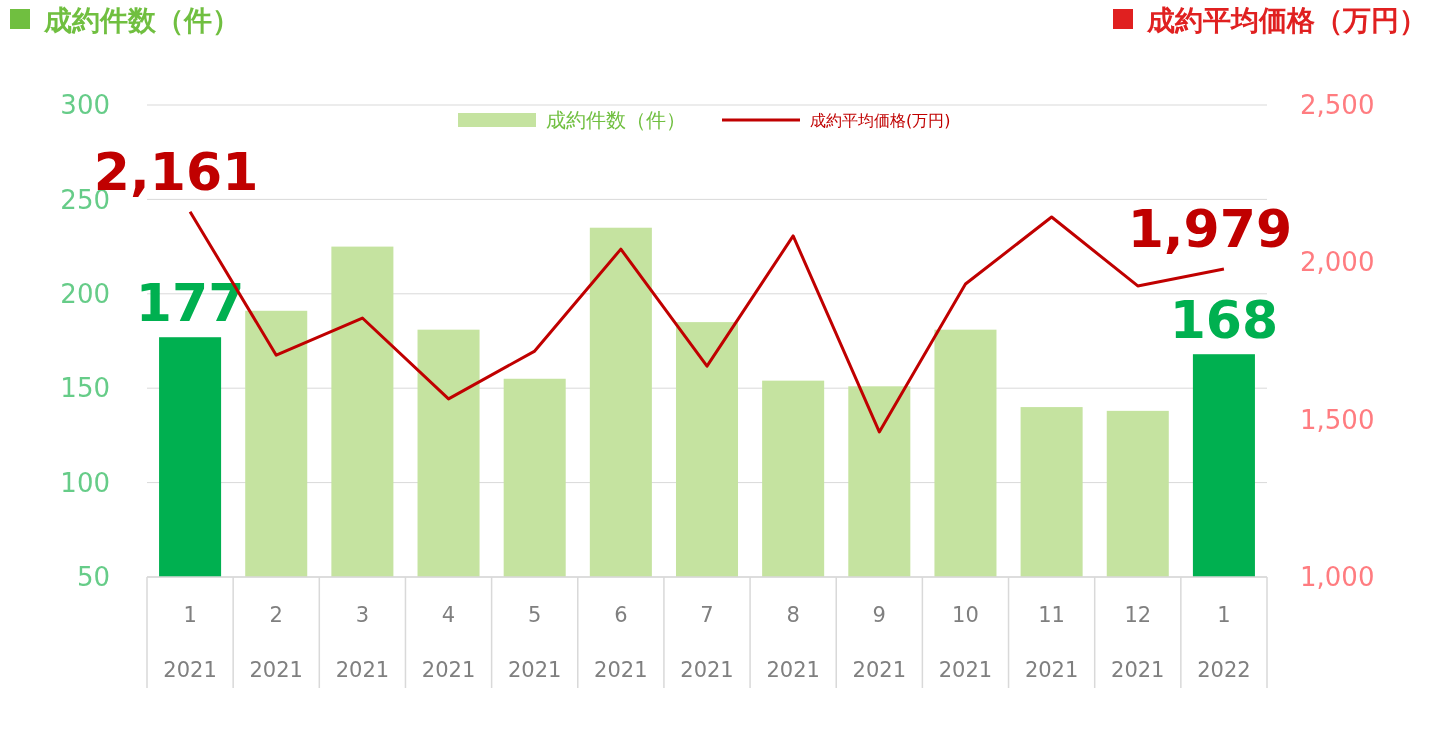 This screenshot has height=738, width=1440. What do you see at coordinates (276, 642) in the screenshot?
I see `category-label: 2 2021` at bounding box center [276, 642].